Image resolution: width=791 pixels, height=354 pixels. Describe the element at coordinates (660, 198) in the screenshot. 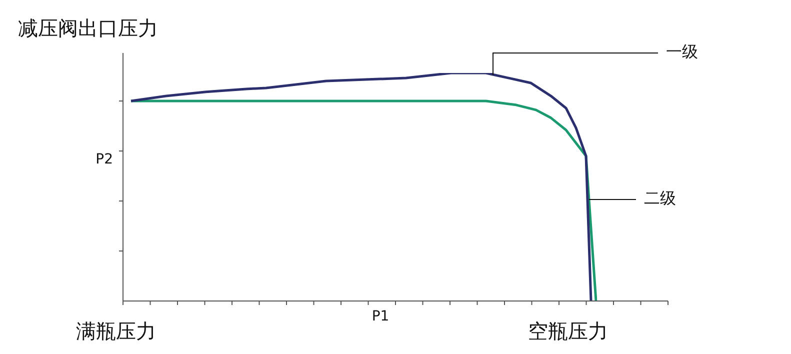

I see `text: 二级` at that location.